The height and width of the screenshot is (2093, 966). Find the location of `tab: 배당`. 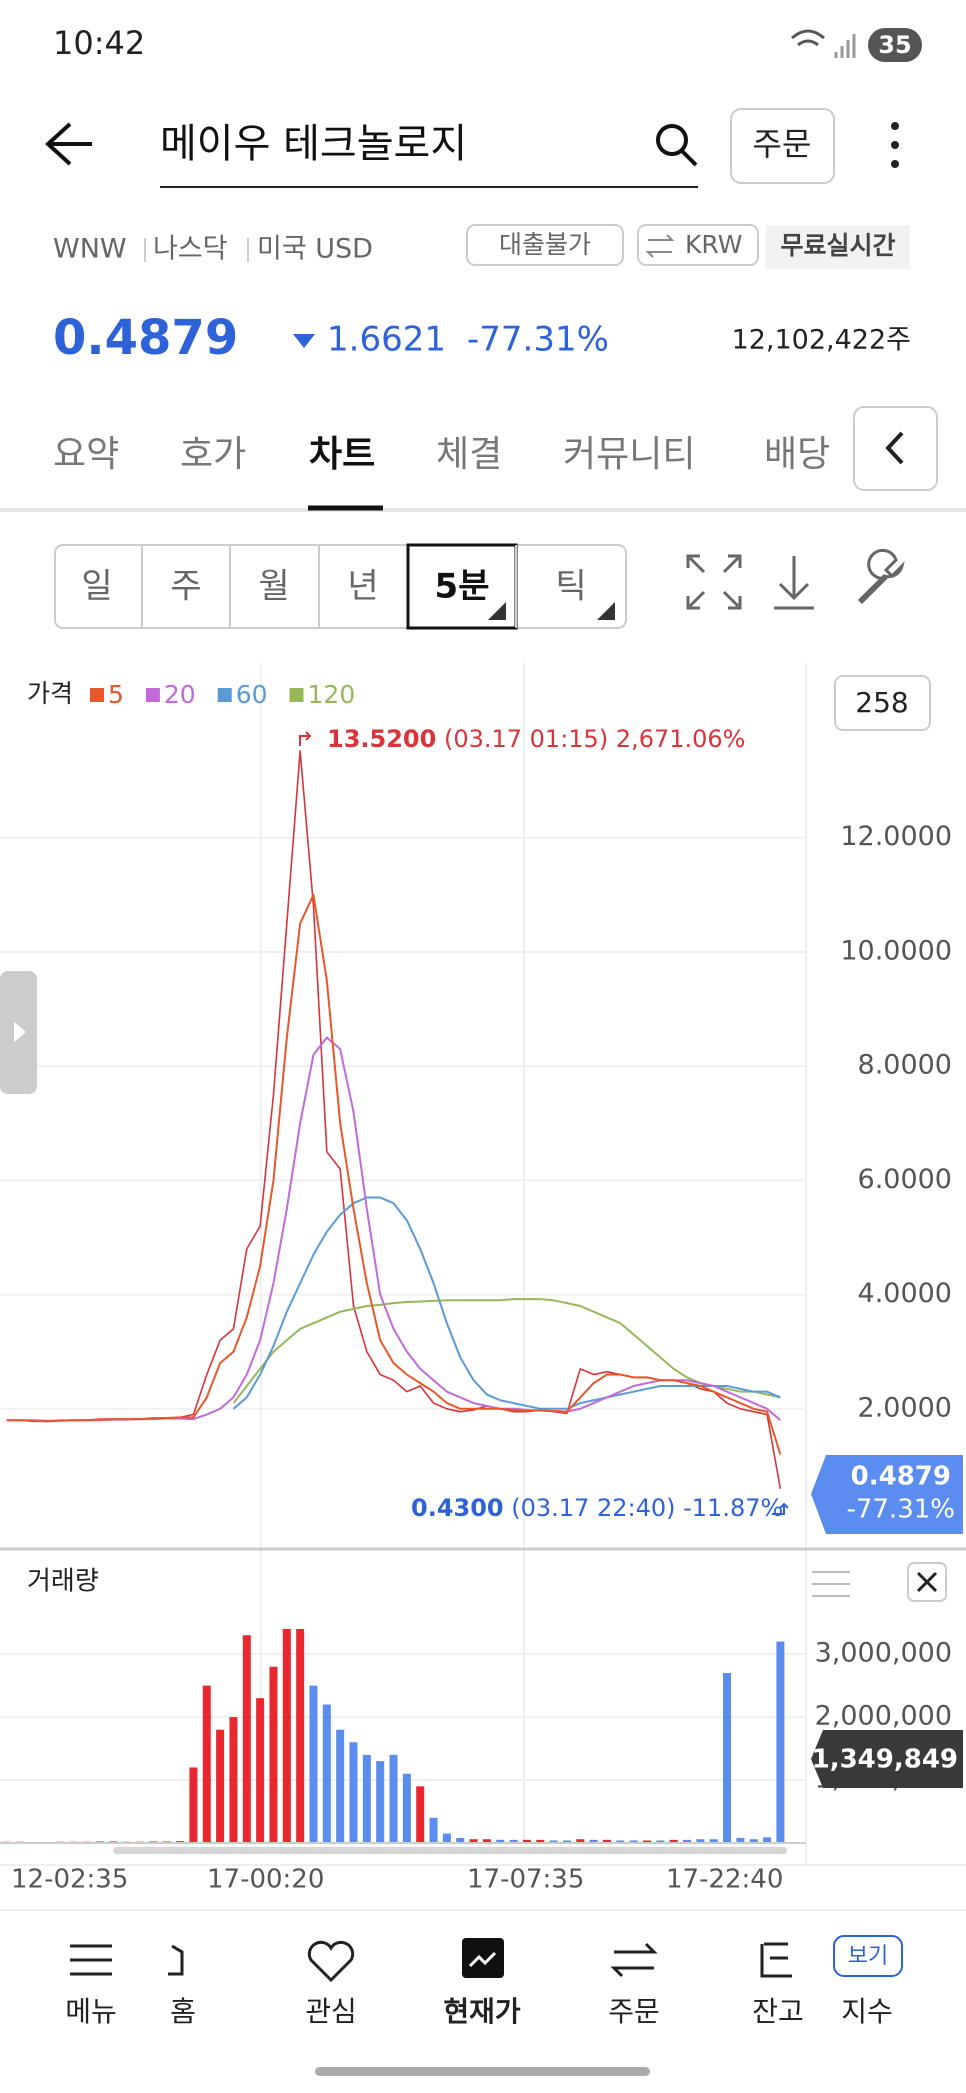

tab: 배당 is located at coordinates (797, 454).